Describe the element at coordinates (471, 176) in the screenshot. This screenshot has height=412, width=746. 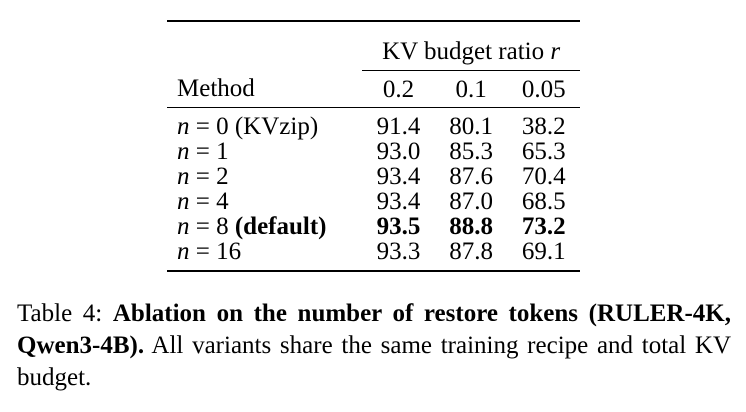
I see `value-cell: 87.6` at that location.